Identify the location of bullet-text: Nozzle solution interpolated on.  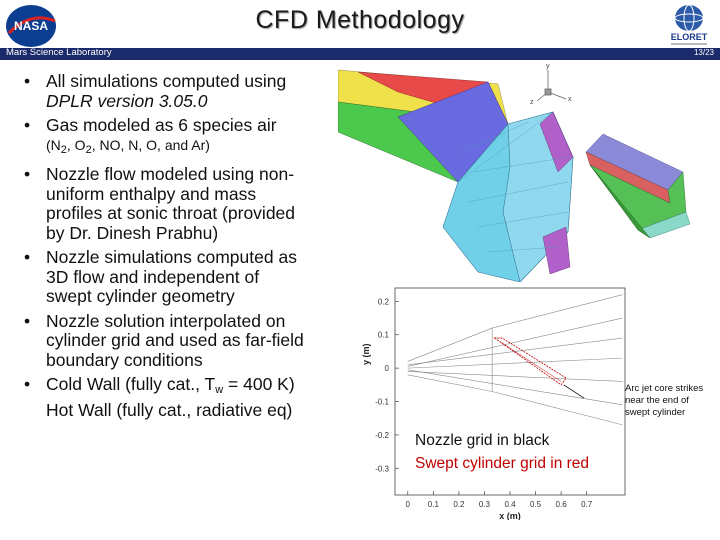
(166, 320).